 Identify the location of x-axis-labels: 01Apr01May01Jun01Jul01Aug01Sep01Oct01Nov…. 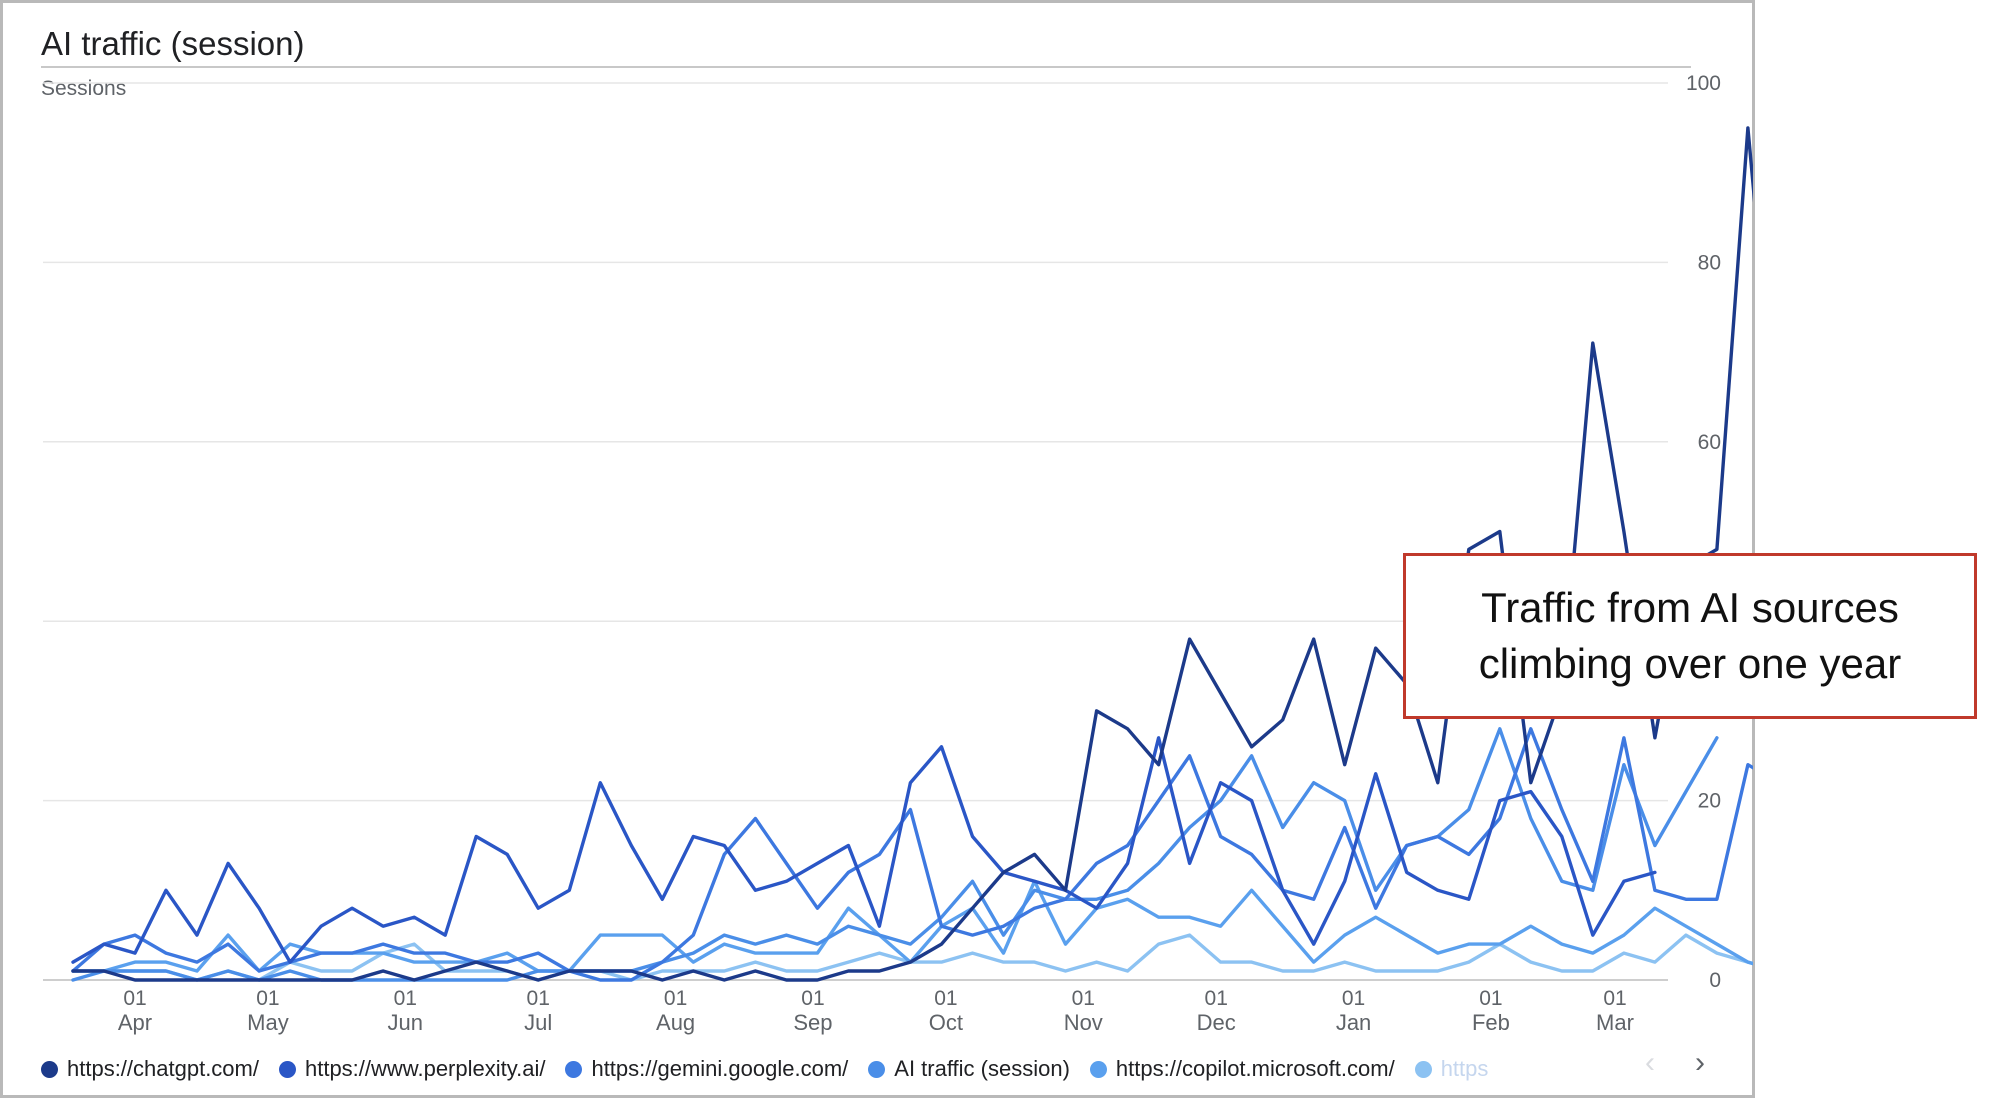
(876, 1011).